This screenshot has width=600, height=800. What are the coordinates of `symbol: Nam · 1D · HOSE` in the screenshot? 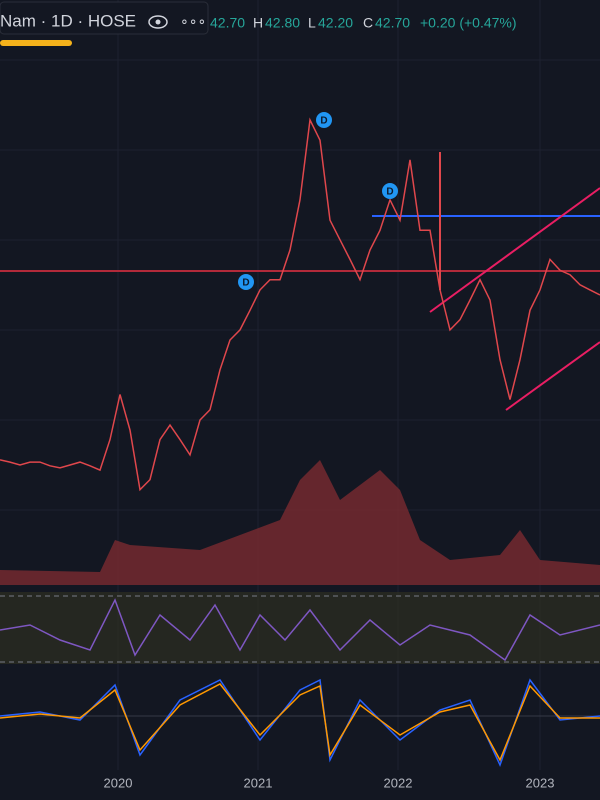 It's located at (68, 20).